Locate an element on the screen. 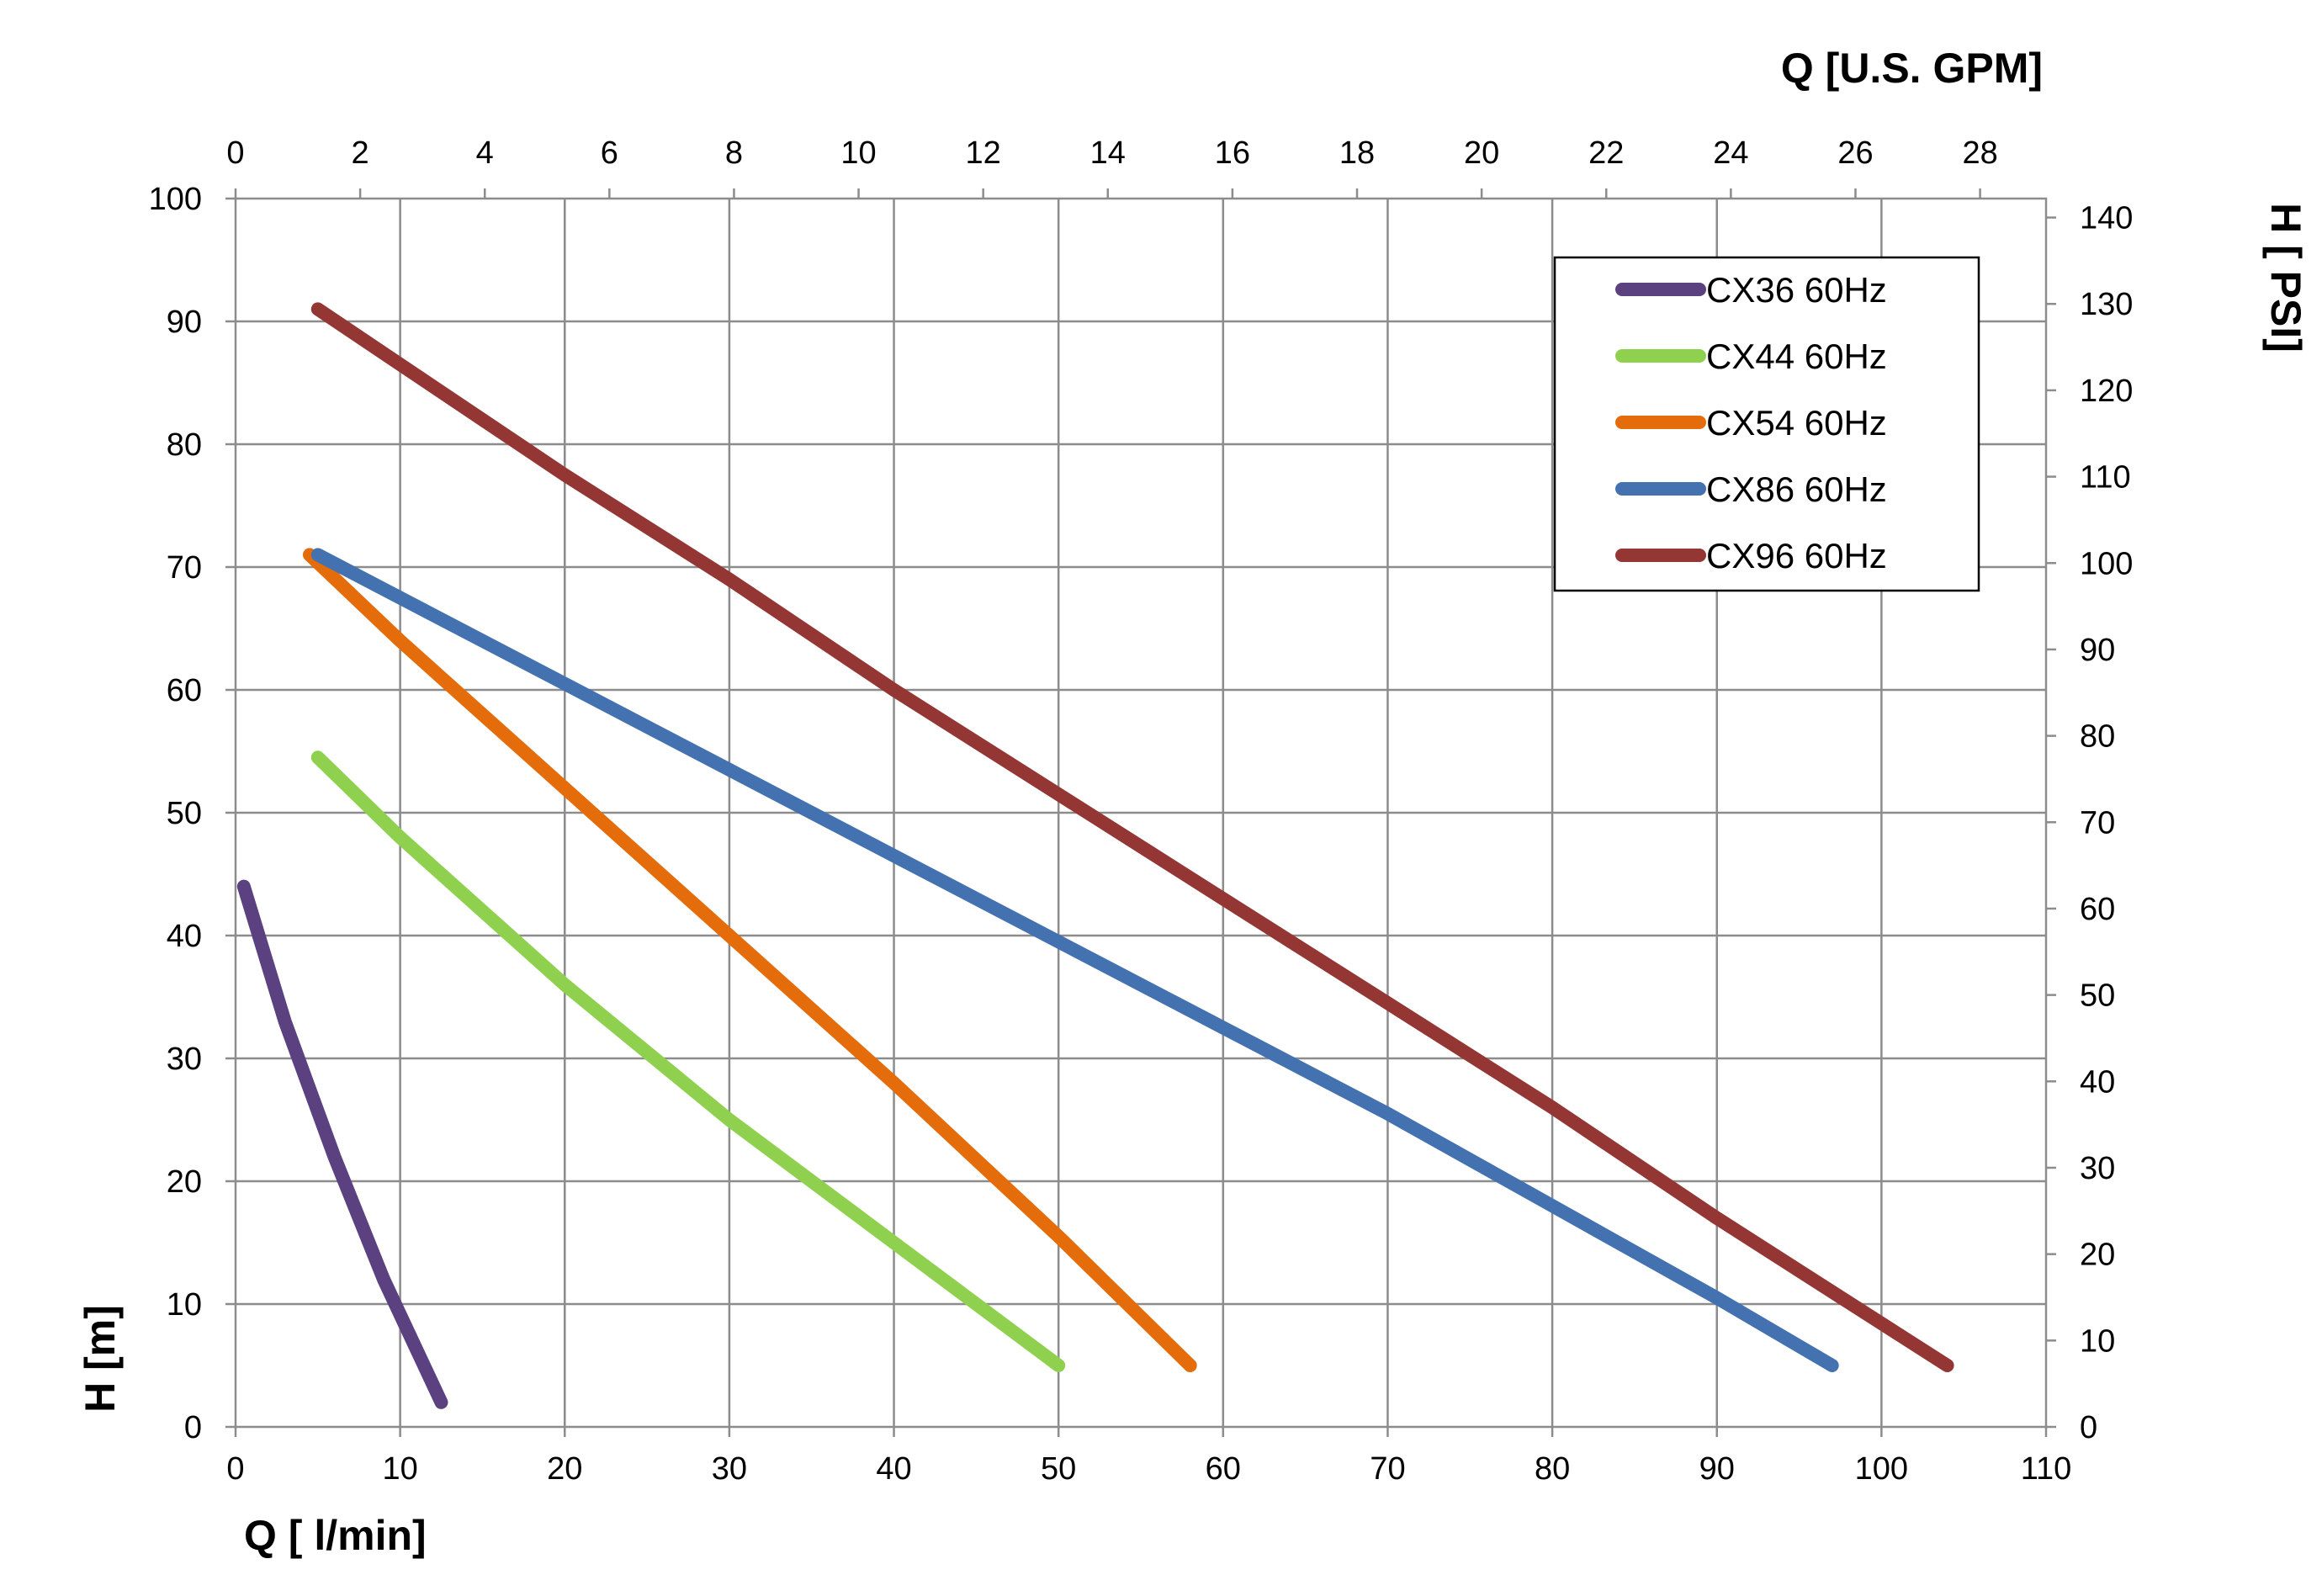 The width and height of the screenshot is (2322, 1596). x2-tick-label: 2 is located at coordinates (360, 153).